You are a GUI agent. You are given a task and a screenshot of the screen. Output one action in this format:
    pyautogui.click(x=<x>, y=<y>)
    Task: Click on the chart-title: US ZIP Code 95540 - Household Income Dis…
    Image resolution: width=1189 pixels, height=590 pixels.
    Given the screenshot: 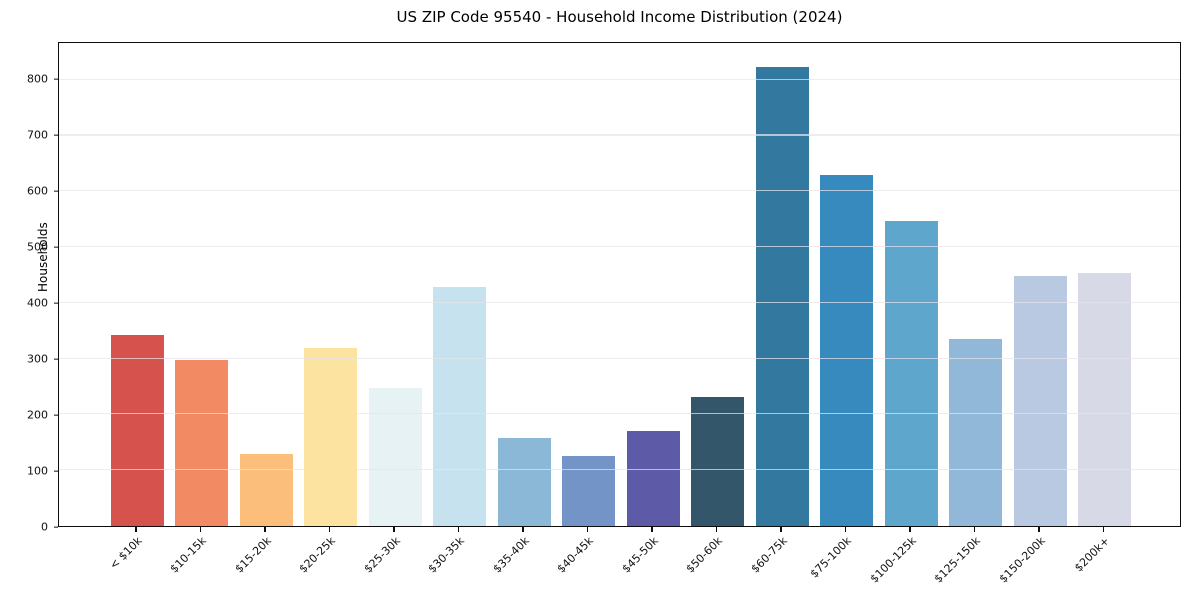 What is the action you would take?
    pyautogui.click(x=619, y=17)
    